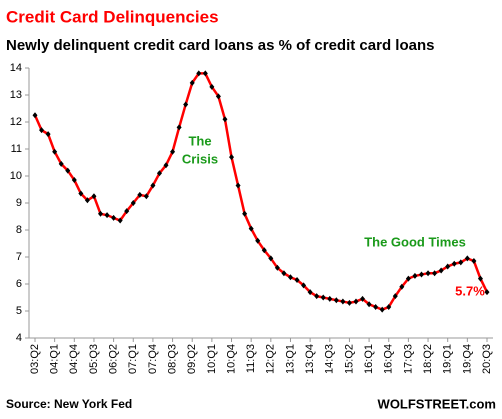  Describe the element at coordinates (172, 359) in the screenshot. I see `x-tick-label: 08:Q3` at that location.